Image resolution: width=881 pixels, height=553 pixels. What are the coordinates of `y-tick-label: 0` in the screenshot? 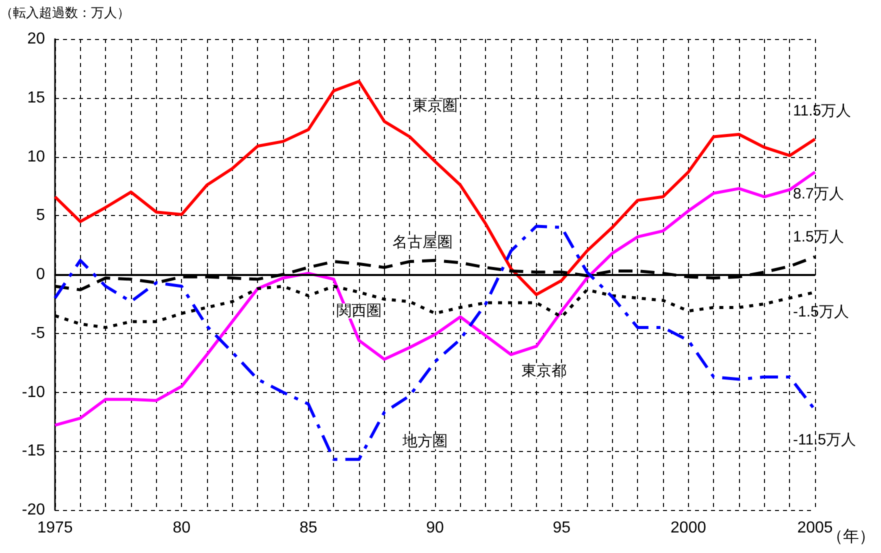 It's located at (41, 274).